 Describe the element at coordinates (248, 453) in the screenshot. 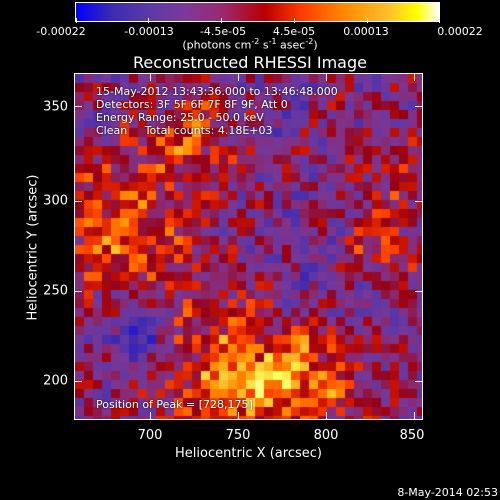

I see `x-axis-label: Heliocentric X (arcsec)` at that location.